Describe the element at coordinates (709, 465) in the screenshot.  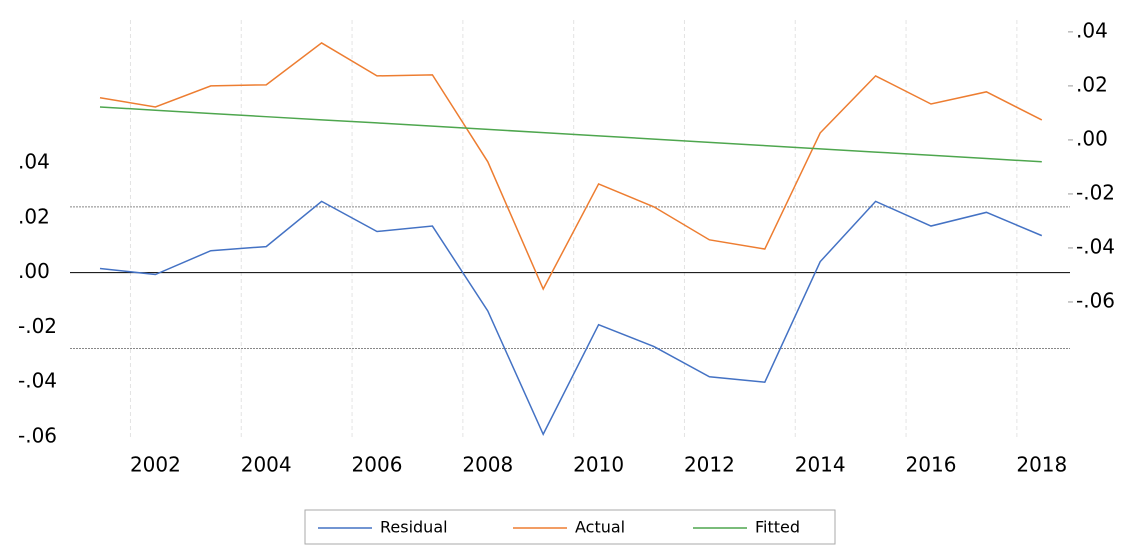
I see `x-tick-label: 2012` at that location.